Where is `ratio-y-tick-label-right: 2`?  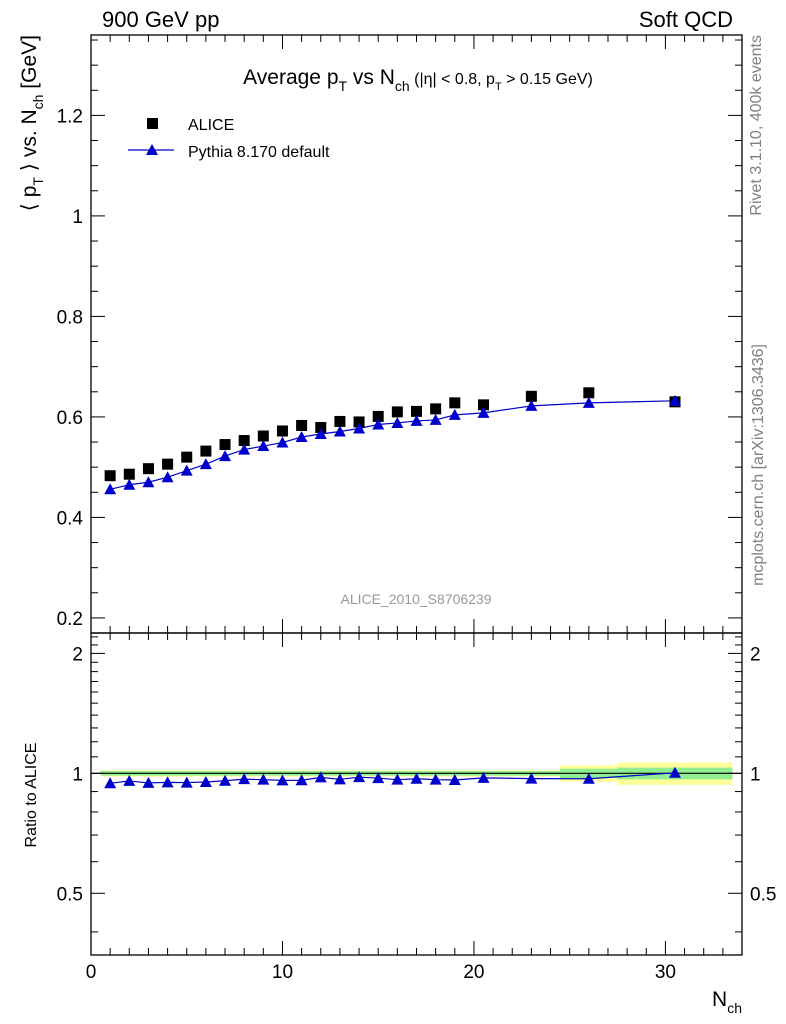 ratio-y-tick-label-right: 2 is located at coordinates (755, 654).